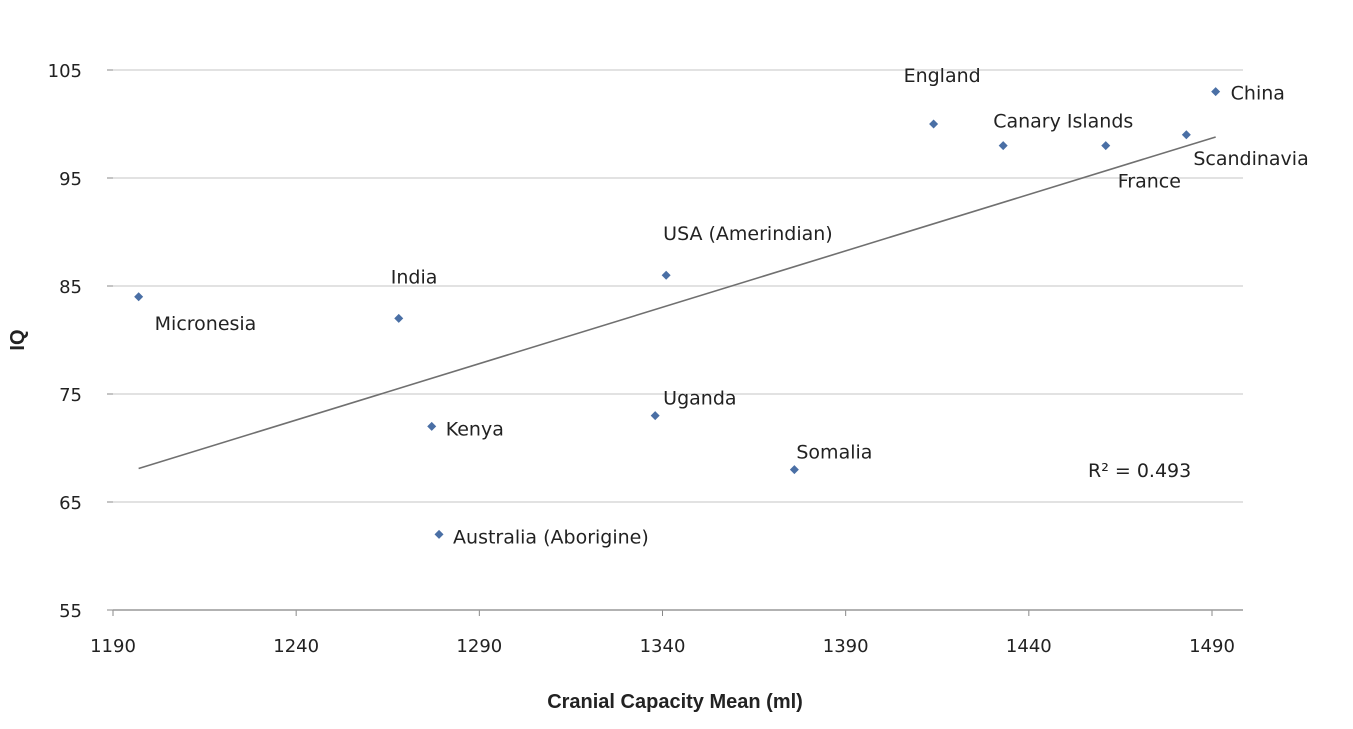 Image resolution: width=1353 pixels, height=729 pixels. I want to click on data-label: England, so click(942, 76).